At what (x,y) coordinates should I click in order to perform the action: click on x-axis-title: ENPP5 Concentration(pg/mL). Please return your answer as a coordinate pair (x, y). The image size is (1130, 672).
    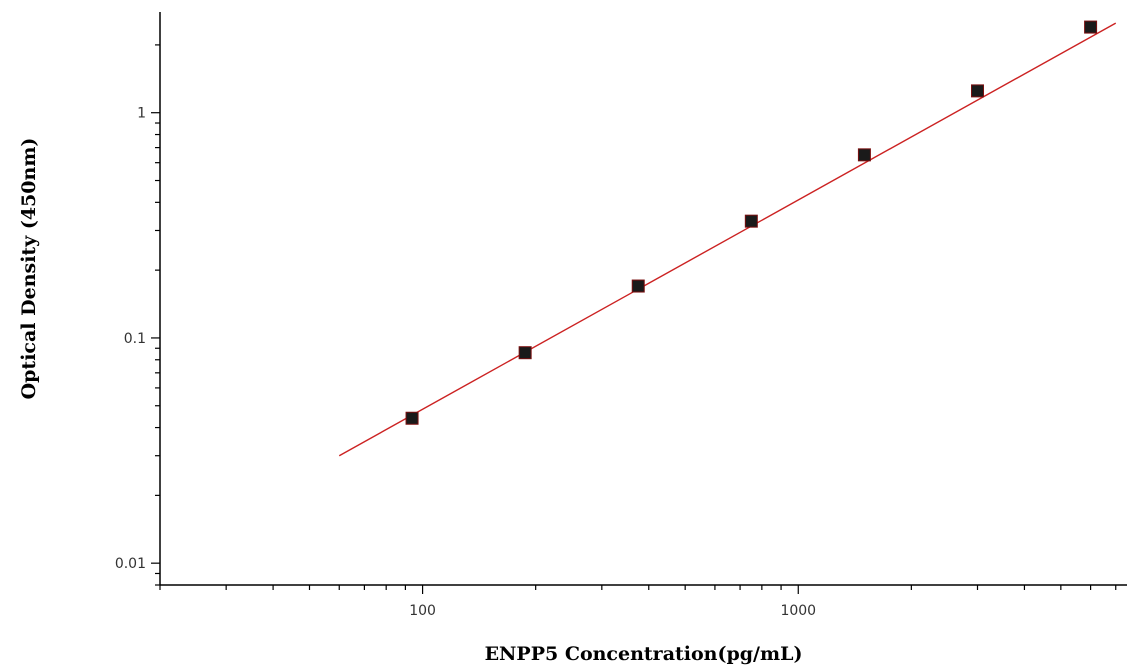
    Looking at the image, I should click on (644, 654).